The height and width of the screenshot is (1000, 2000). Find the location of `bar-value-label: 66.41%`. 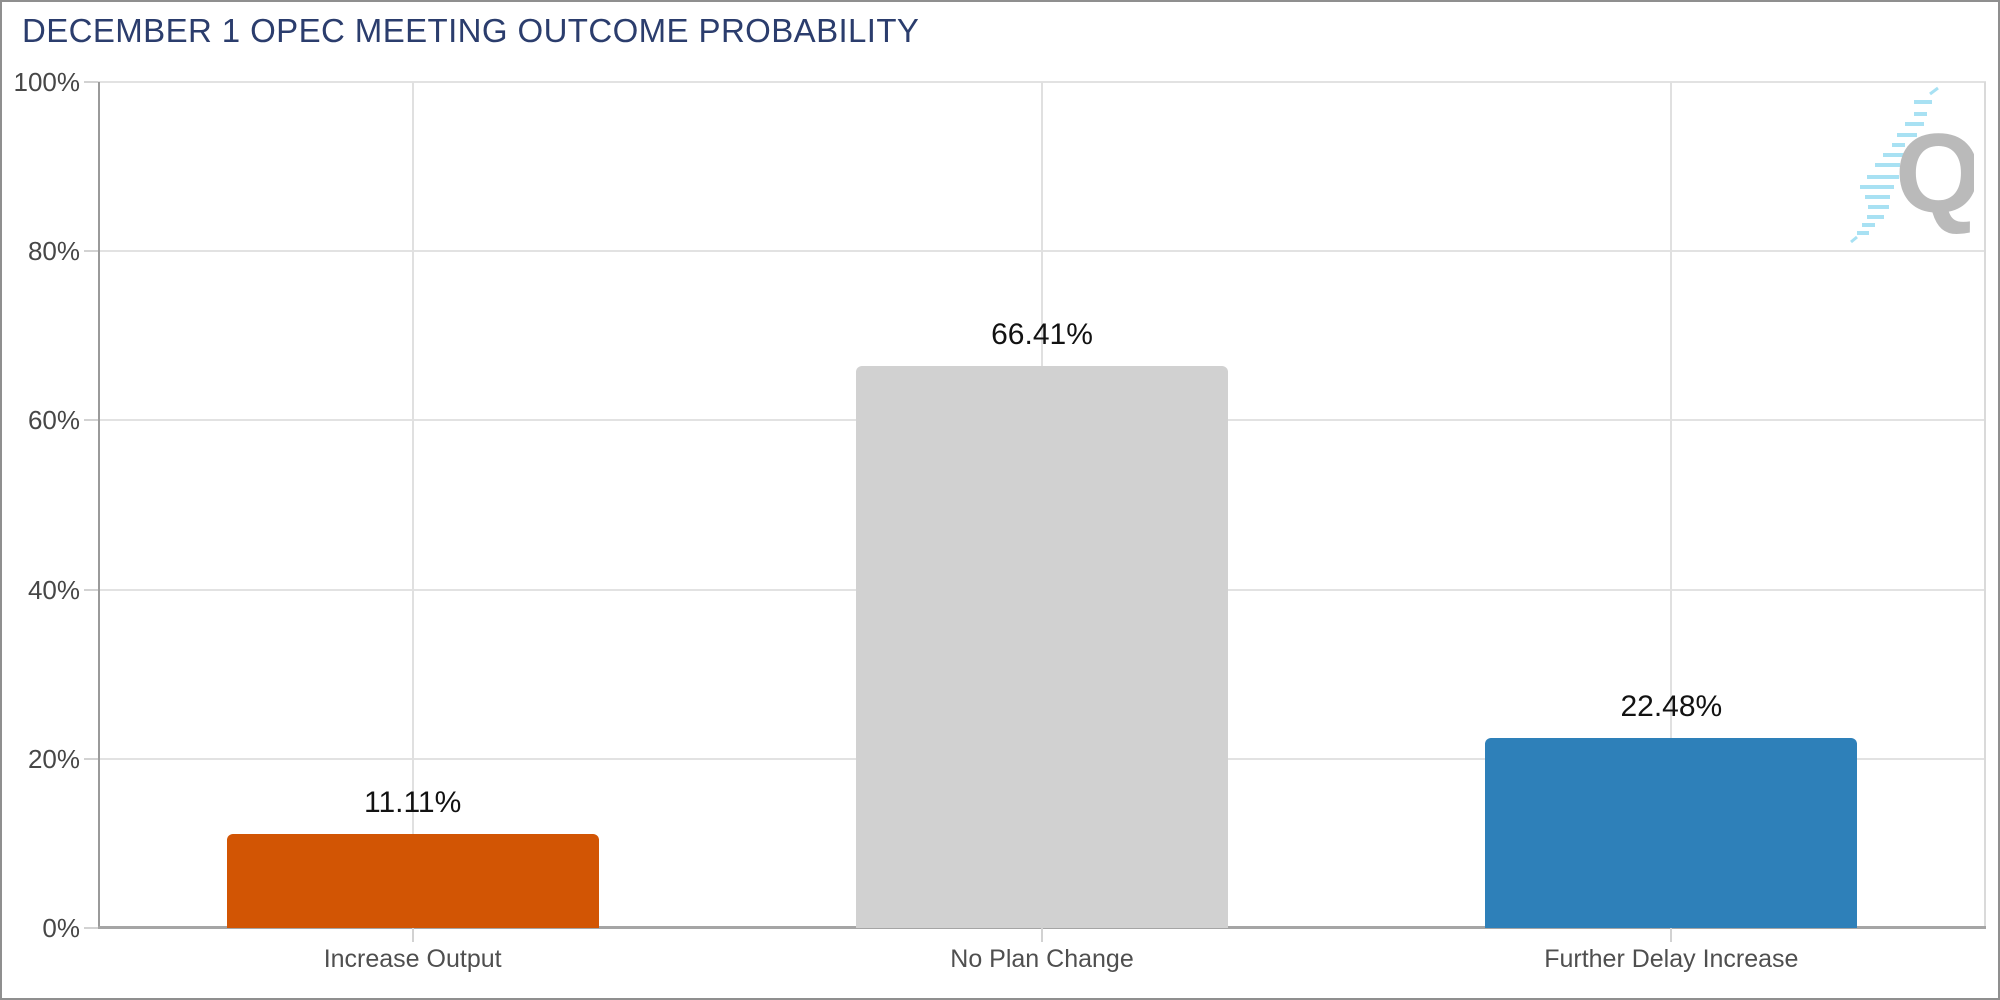

bar-value-label: 66.41% is located at coordinates (1042, 335).